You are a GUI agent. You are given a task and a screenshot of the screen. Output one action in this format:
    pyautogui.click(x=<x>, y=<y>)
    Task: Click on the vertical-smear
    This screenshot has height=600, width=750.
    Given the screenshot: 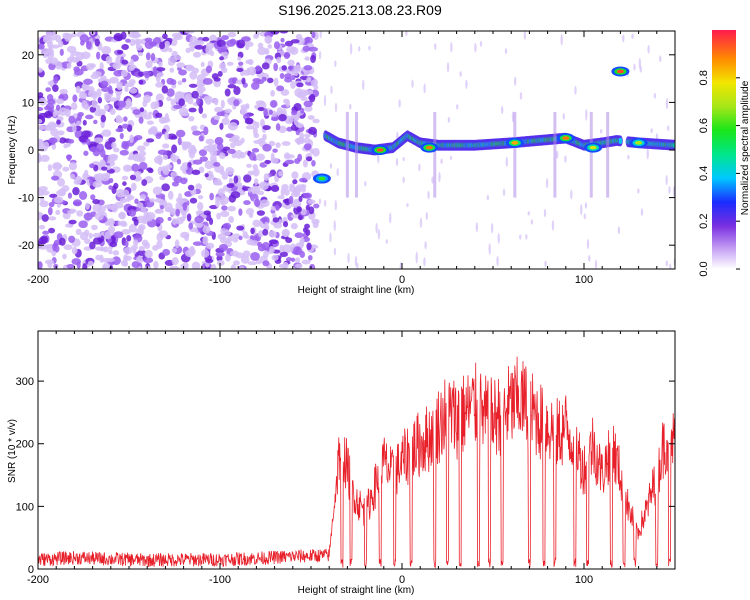 What is the action you would take?
    pyautogui.click(x=515, y=154)
    